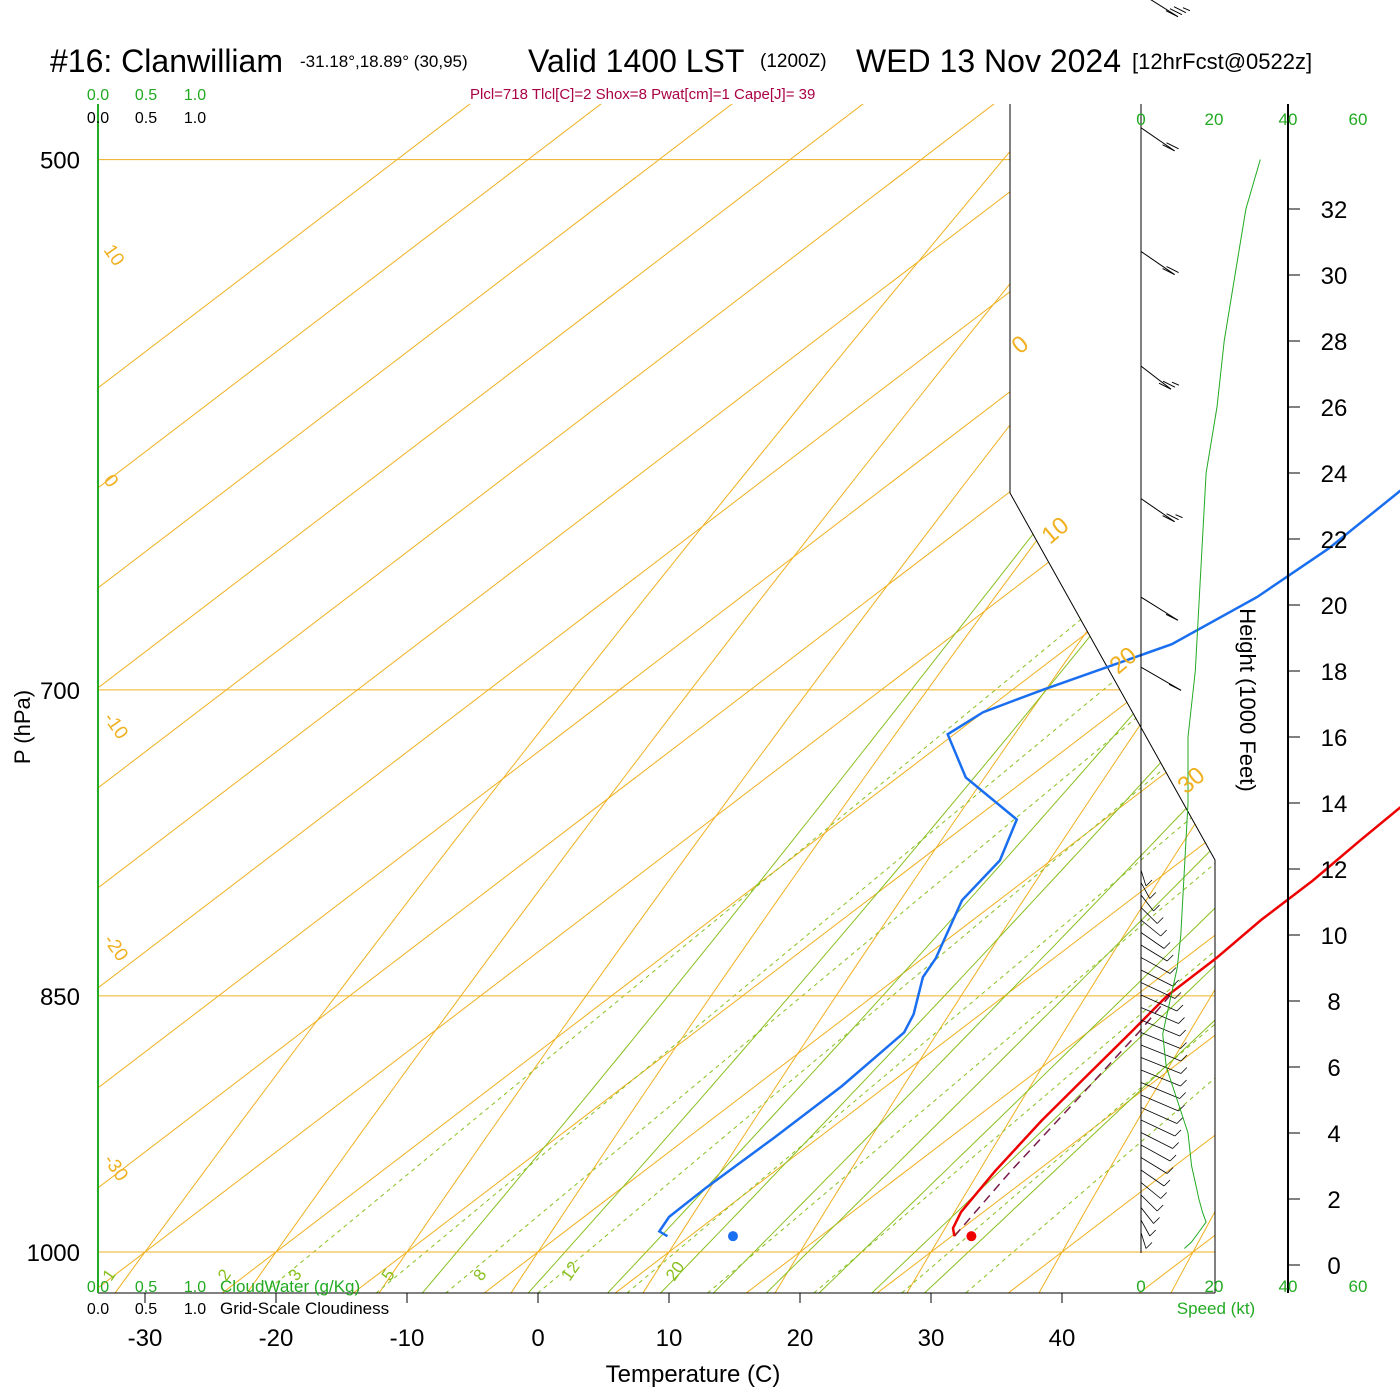 The height and width of the screenshot is (1400, 1400). What do you see at coordinates (1334, 474) in the screenshot?
I see `height-tick-label: 24` at bounding box center [1334, 474].